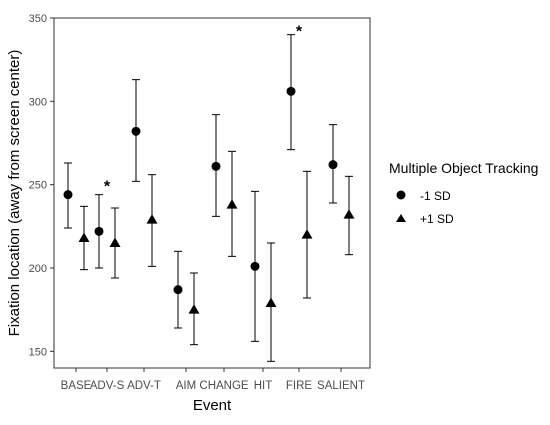 The image size is (550, 425). I want to click on x-tick-label: ADV-S, so click(107, 386).